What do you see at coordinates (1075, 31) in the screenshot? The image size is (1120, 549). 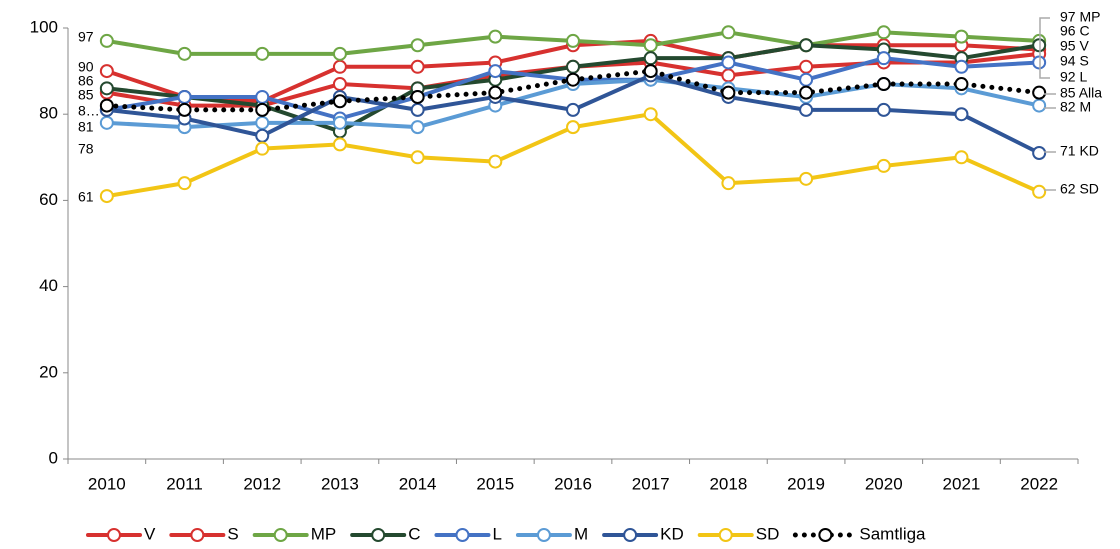 I see `end-label: 96 C` at bounding box center [1075, 31].